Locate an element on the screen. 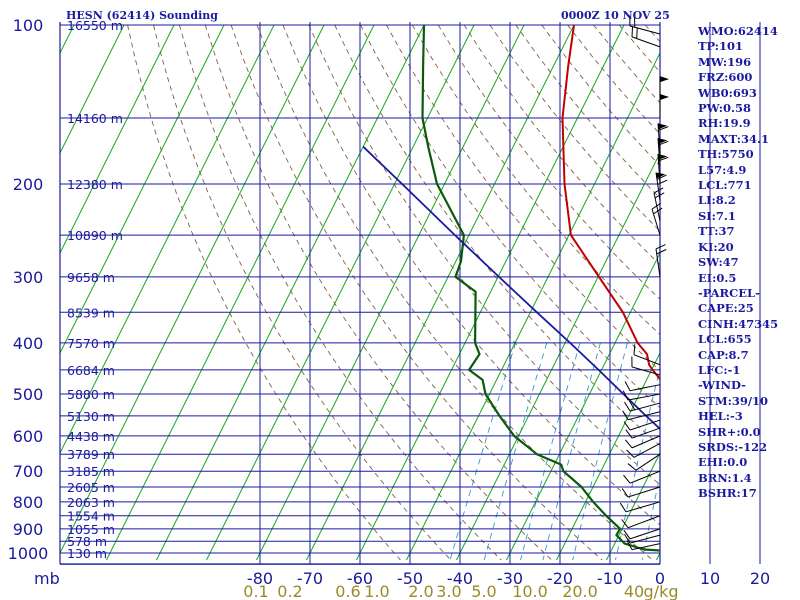  wind-barb-pennant is located at coordinates (661, 175).